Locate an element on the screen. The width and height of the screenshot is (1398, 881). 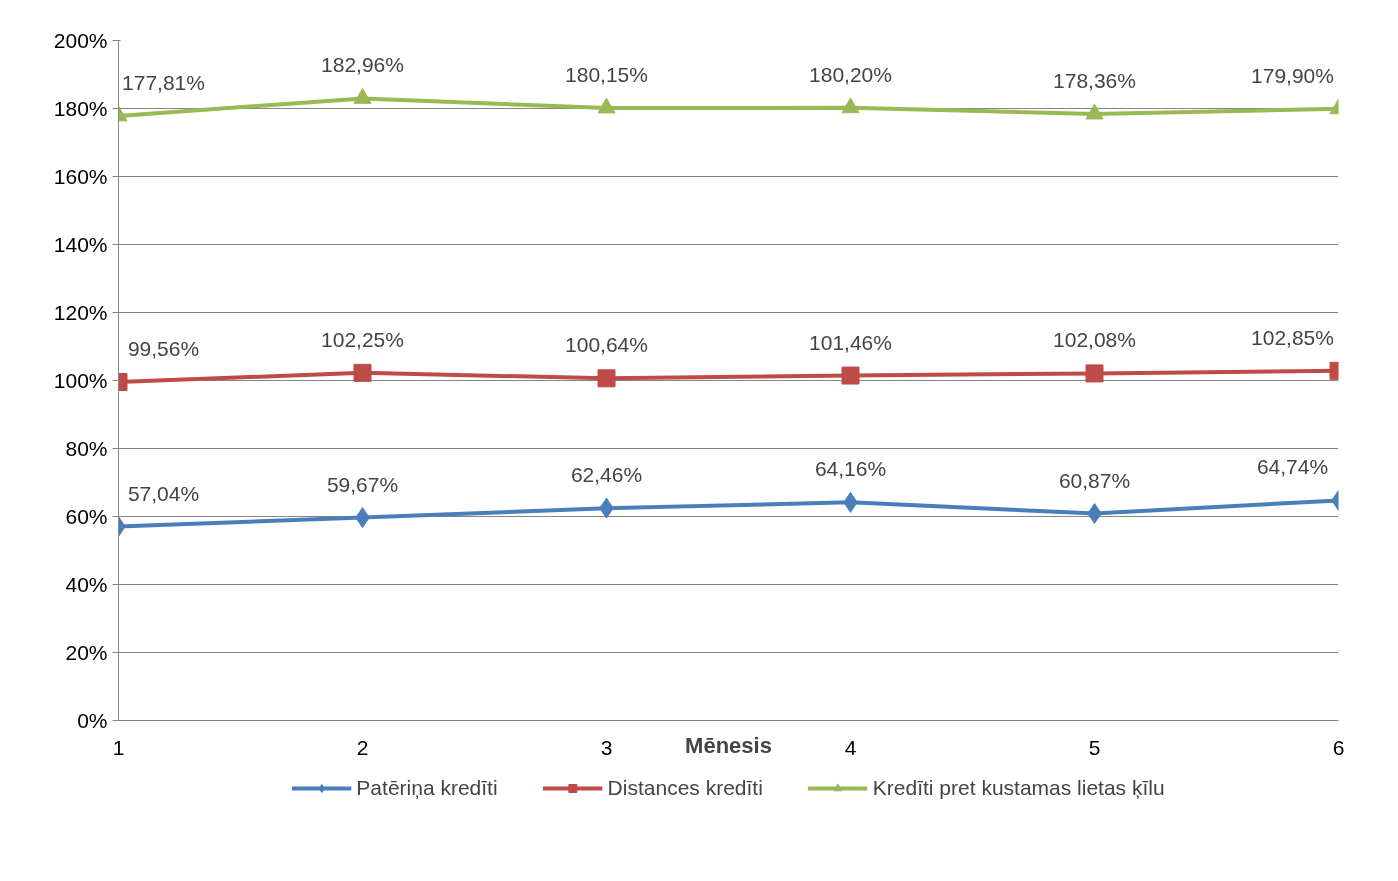
data-label: 179,90% is located at coordinates (1292, 75).